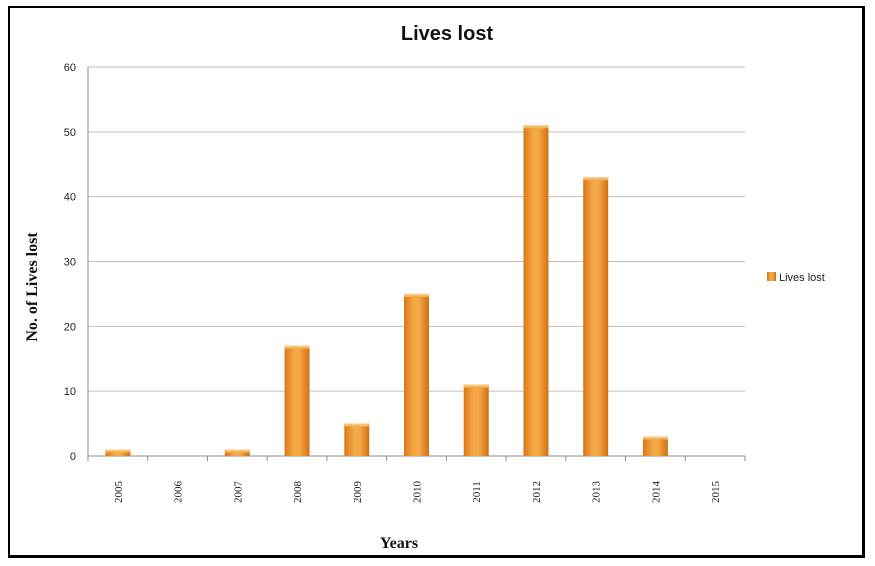  I want to click on x-axis-label: Years, so click(399, 543).